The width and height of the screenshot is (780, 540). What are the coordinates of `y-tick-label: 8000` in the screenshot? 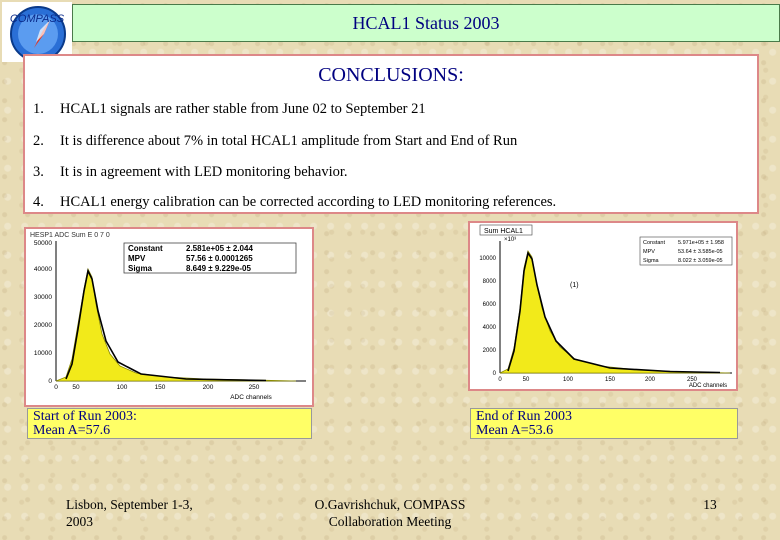 It's located at (490, 282).